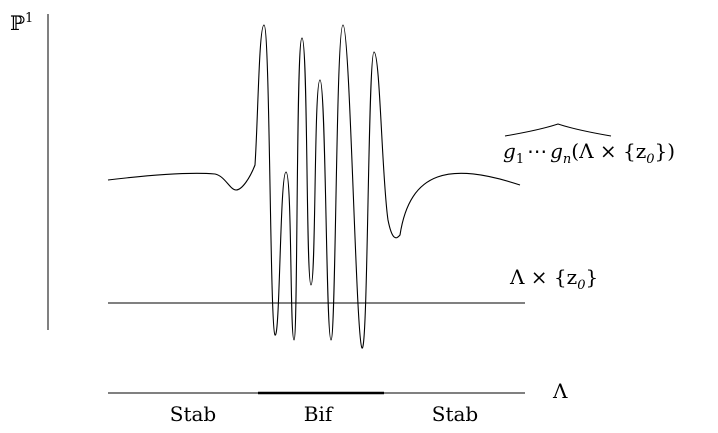 The image size is (718, 433). I want to click on vertical-axis-label: ℙ1, so click(21, 23).